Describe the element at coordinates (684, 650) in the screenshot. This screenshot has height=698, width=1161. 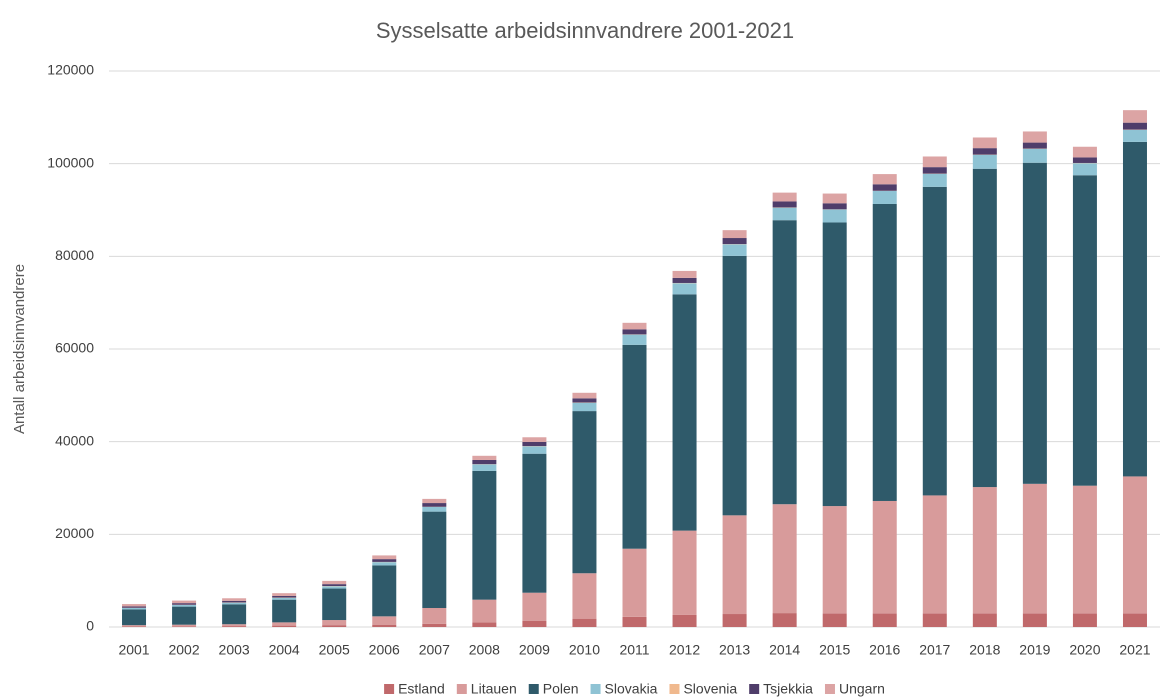
I see `x-tick-label: 2012` at that location.